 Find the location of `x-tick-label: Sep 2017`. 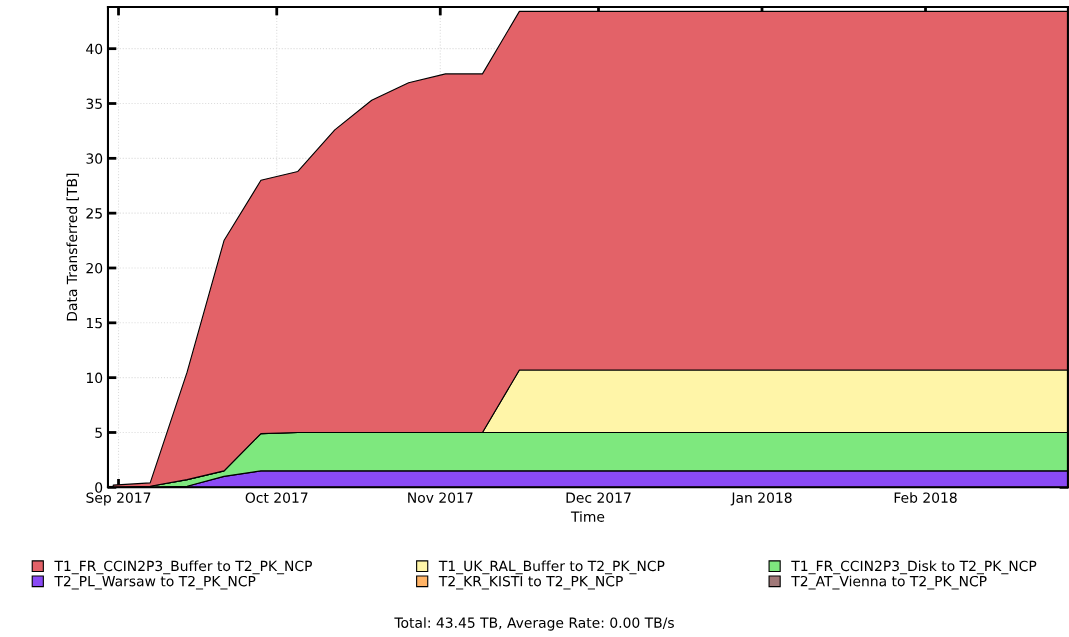

x-tick-label: Sep 2017 is located at coordinates (118, 499).